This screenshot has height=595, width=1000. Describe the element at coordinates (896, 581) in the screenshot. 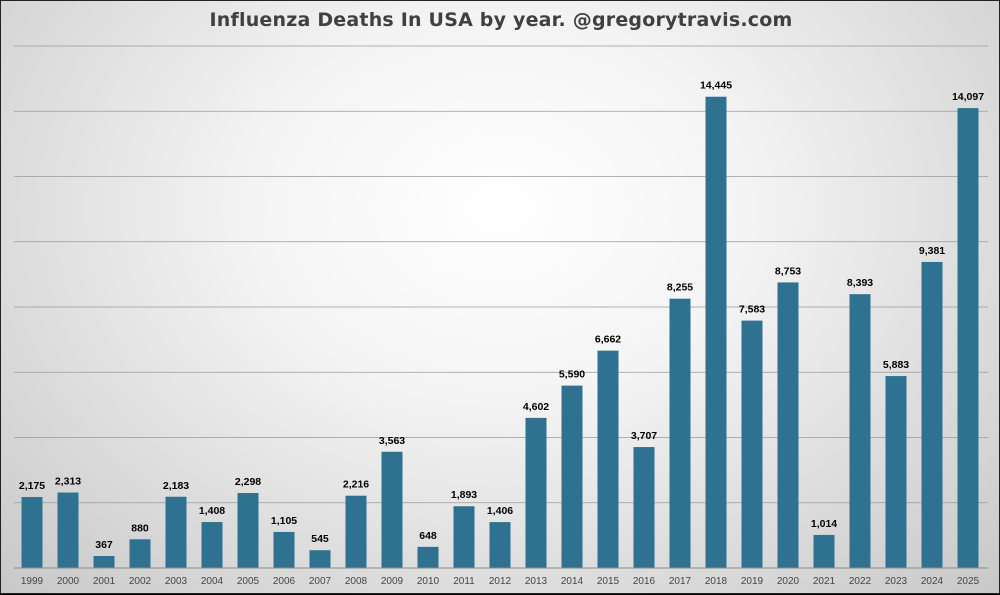

I see `x-tick-label: 2023` at that location.